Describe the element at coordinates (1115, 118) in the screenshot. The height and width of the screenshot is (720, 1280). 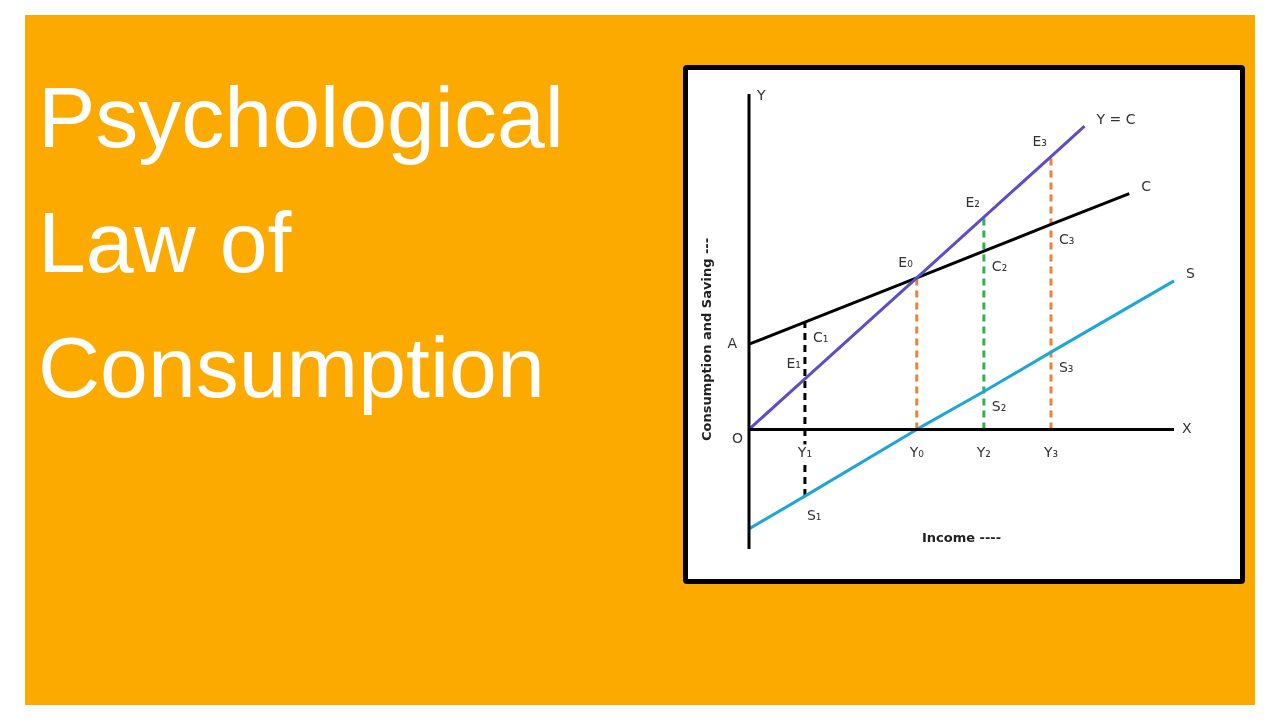
I see `series-label: Y = C` at that location.